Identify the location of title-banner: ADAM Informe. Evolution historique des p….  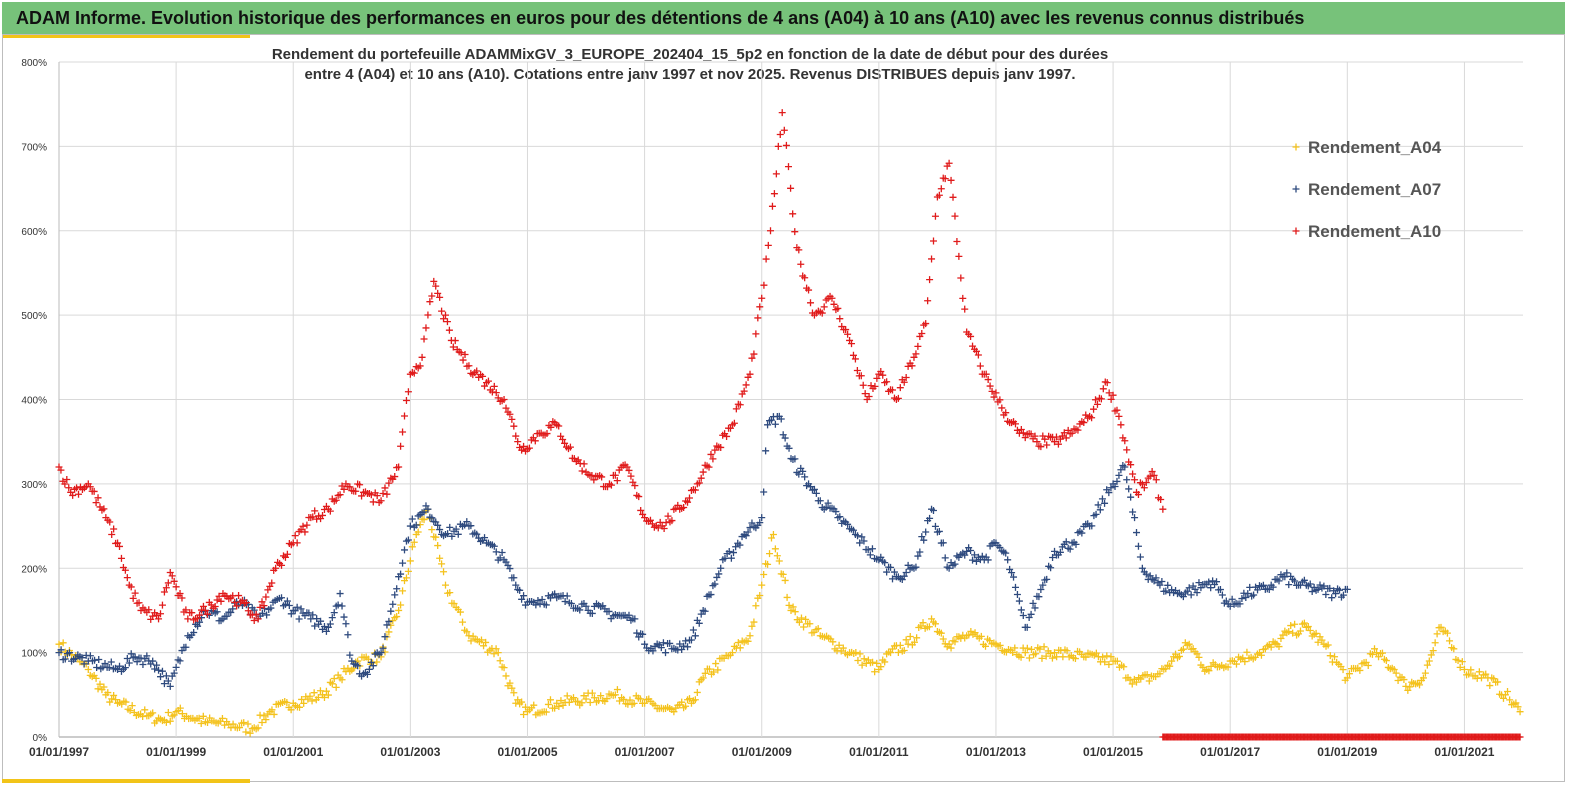
(783, 18).